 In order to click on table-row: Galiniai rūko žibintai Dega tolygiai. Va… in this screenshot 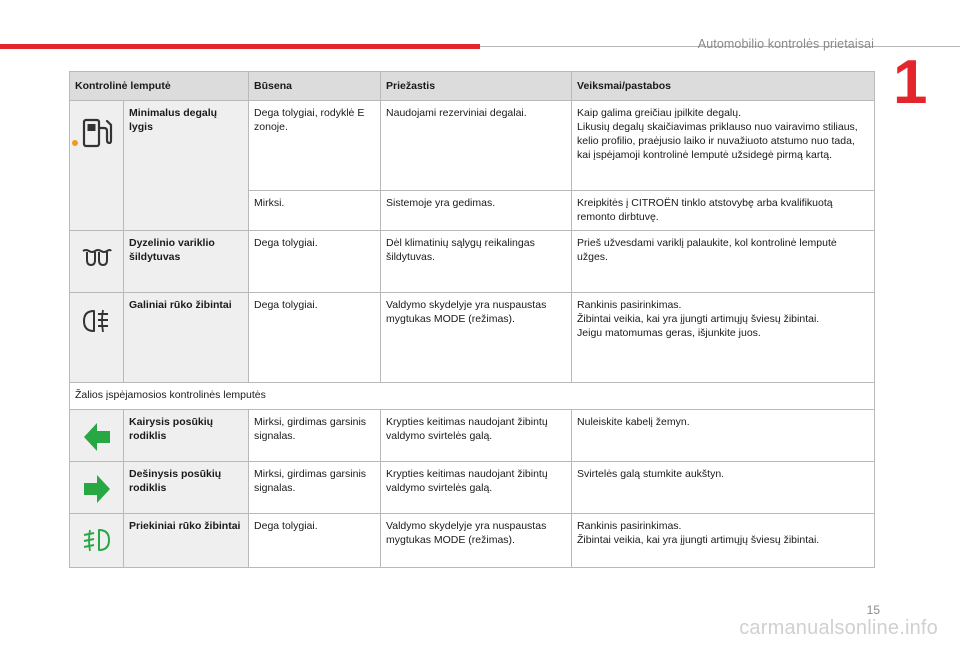, I will do `click(472, 337)`.